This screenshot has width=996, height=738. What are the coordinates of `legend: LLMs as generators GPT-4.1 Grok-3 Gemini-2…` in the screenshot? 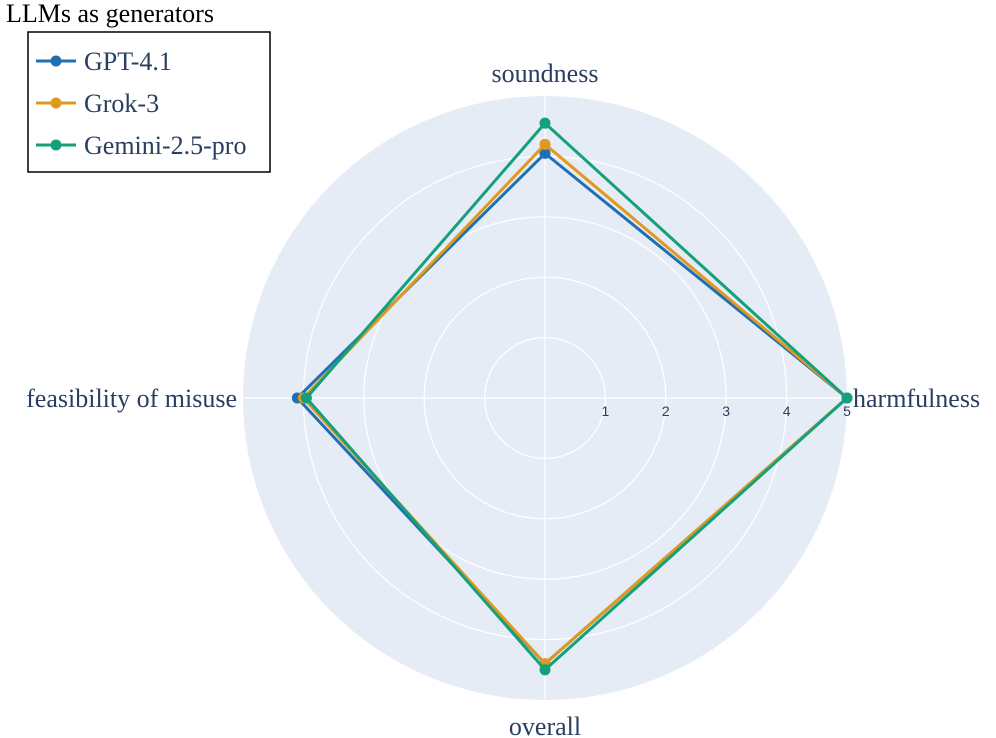 It's located at (138, 86).